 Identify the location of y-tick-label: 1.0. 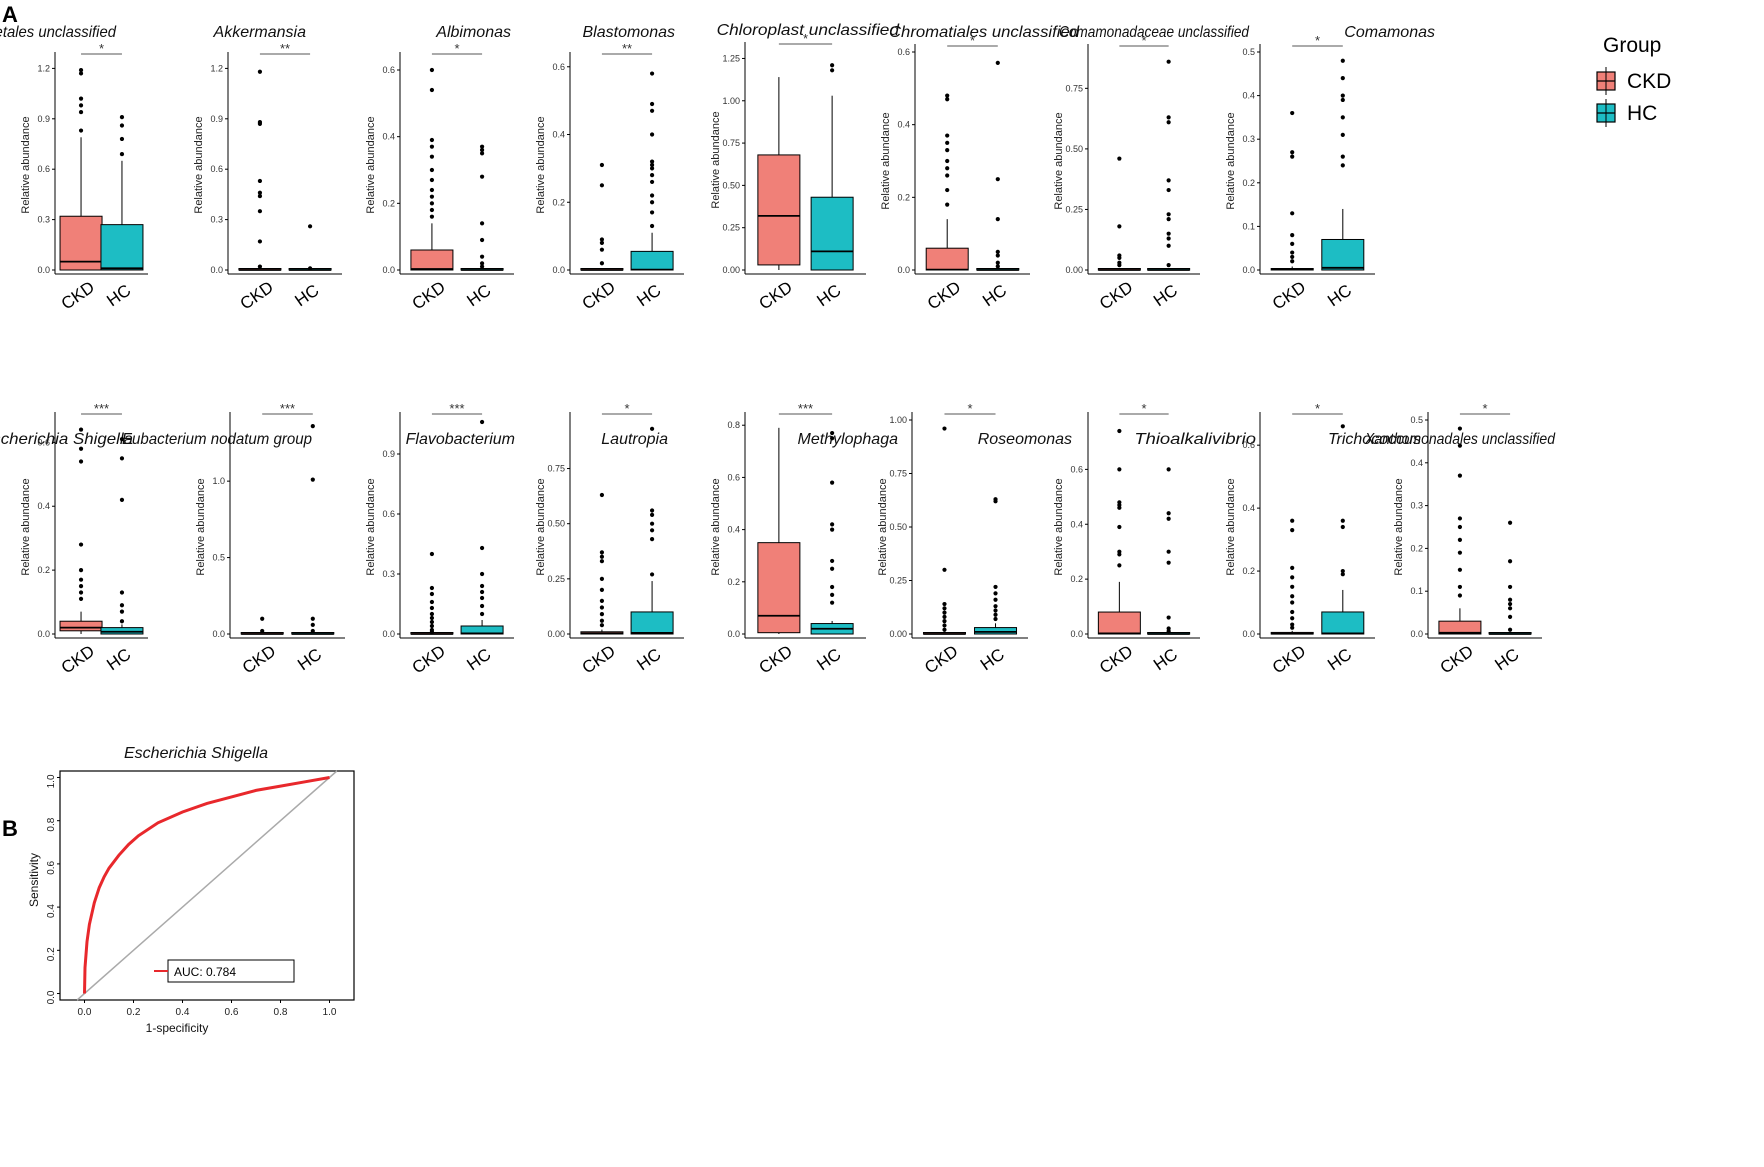
(51, 781).